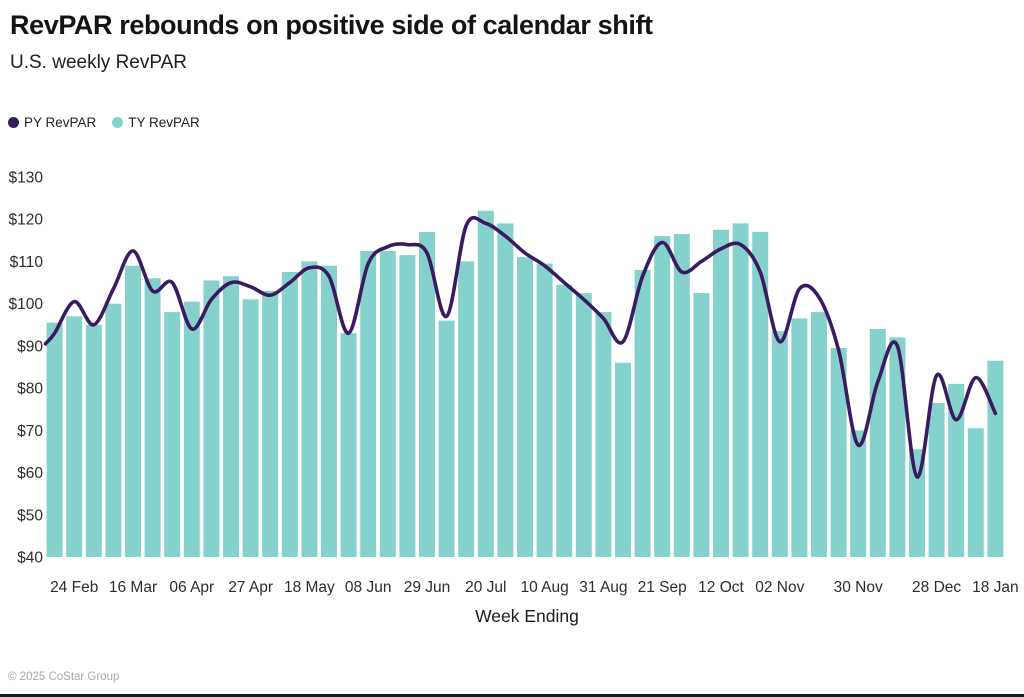  What do you see at coordinates (995, 587) in the screenshot?
I see `x-axis-tick-label: 18 Jan` at bounding box center [995, 587].